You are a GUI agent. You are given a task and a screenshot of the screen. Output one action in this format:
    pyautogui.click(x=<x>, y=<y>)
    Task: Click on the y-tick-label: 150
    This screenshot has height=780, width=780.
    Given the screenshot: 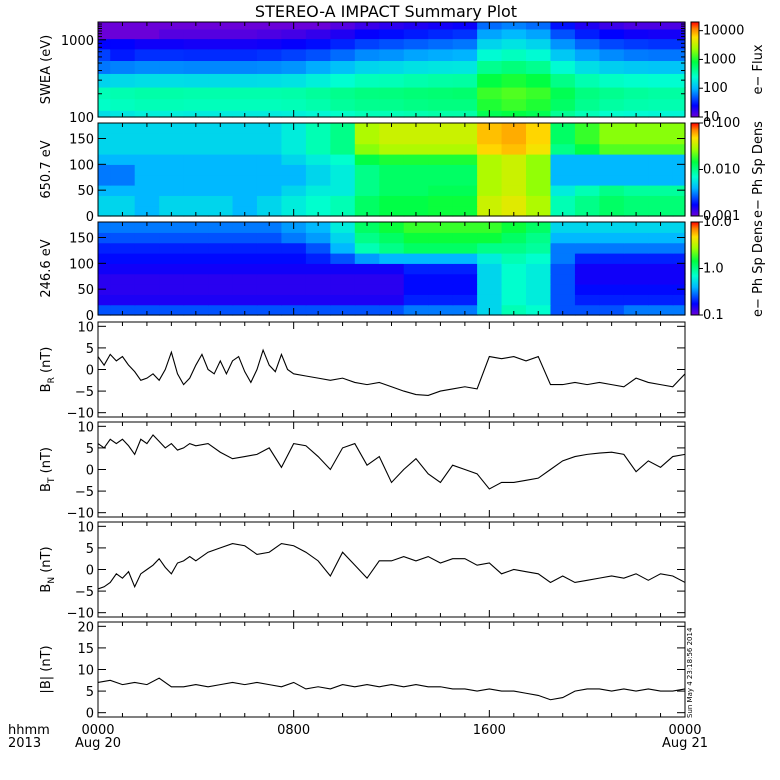 What is the action you would take?
    pyautogui.click(x=81, y=239)
    